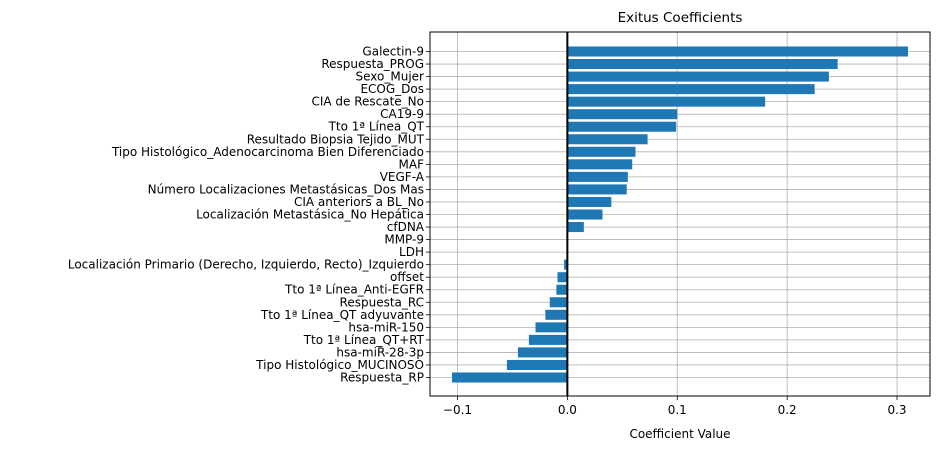 The height and width of the screenshot is (453, 940). I want to click on y-tick-label: LDH, so click(411, 252).